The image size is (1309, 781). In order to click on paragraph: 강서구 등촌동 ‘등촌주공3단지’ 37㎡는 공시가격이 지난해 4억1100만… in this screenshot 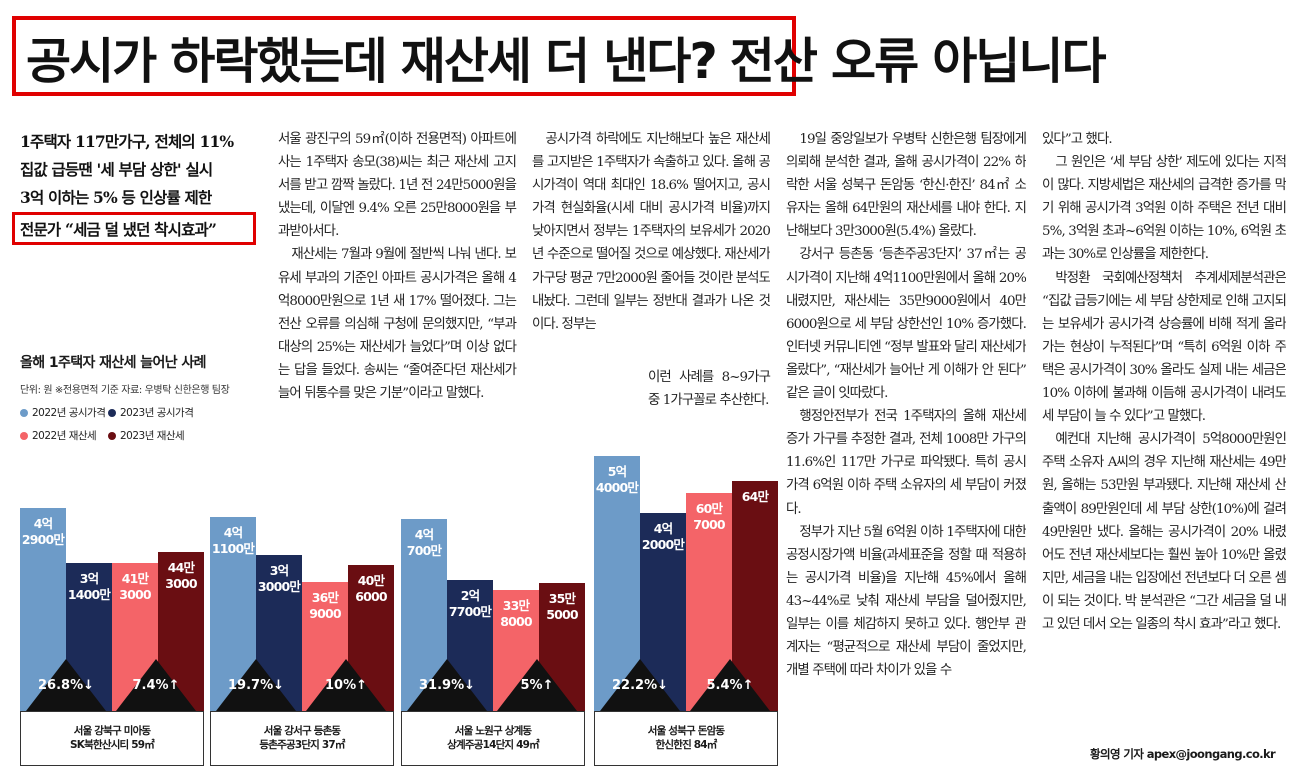, I will do `click(906, 324)`.